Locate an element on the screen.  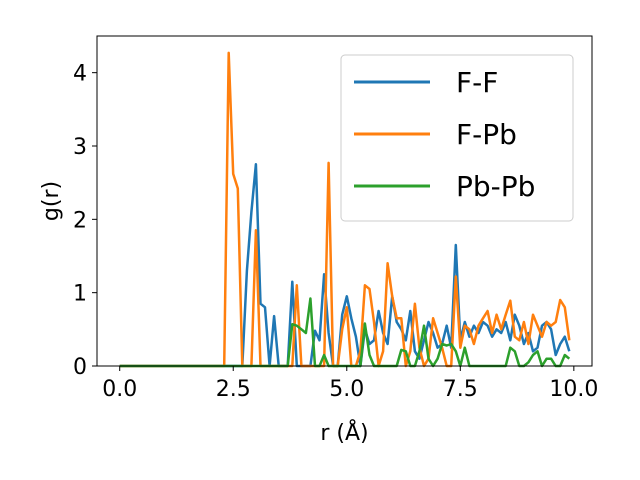
legend: F-F F-Pb Pb-Pb is located at coordinates (457, 138).